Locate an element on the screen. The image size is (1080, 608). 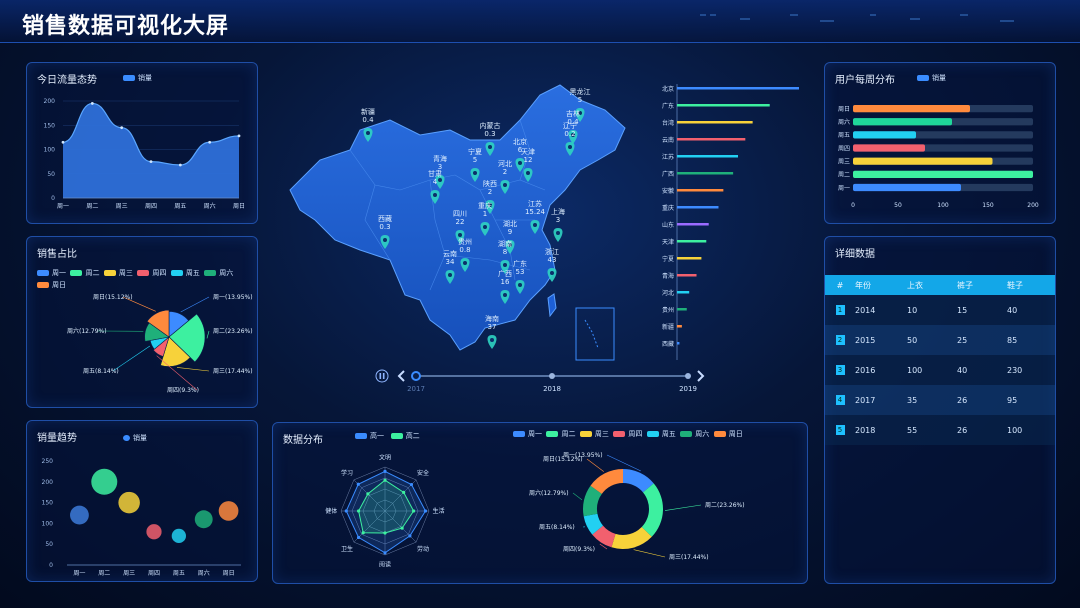
province-label: 广西 is located at coordinates (668, 174).